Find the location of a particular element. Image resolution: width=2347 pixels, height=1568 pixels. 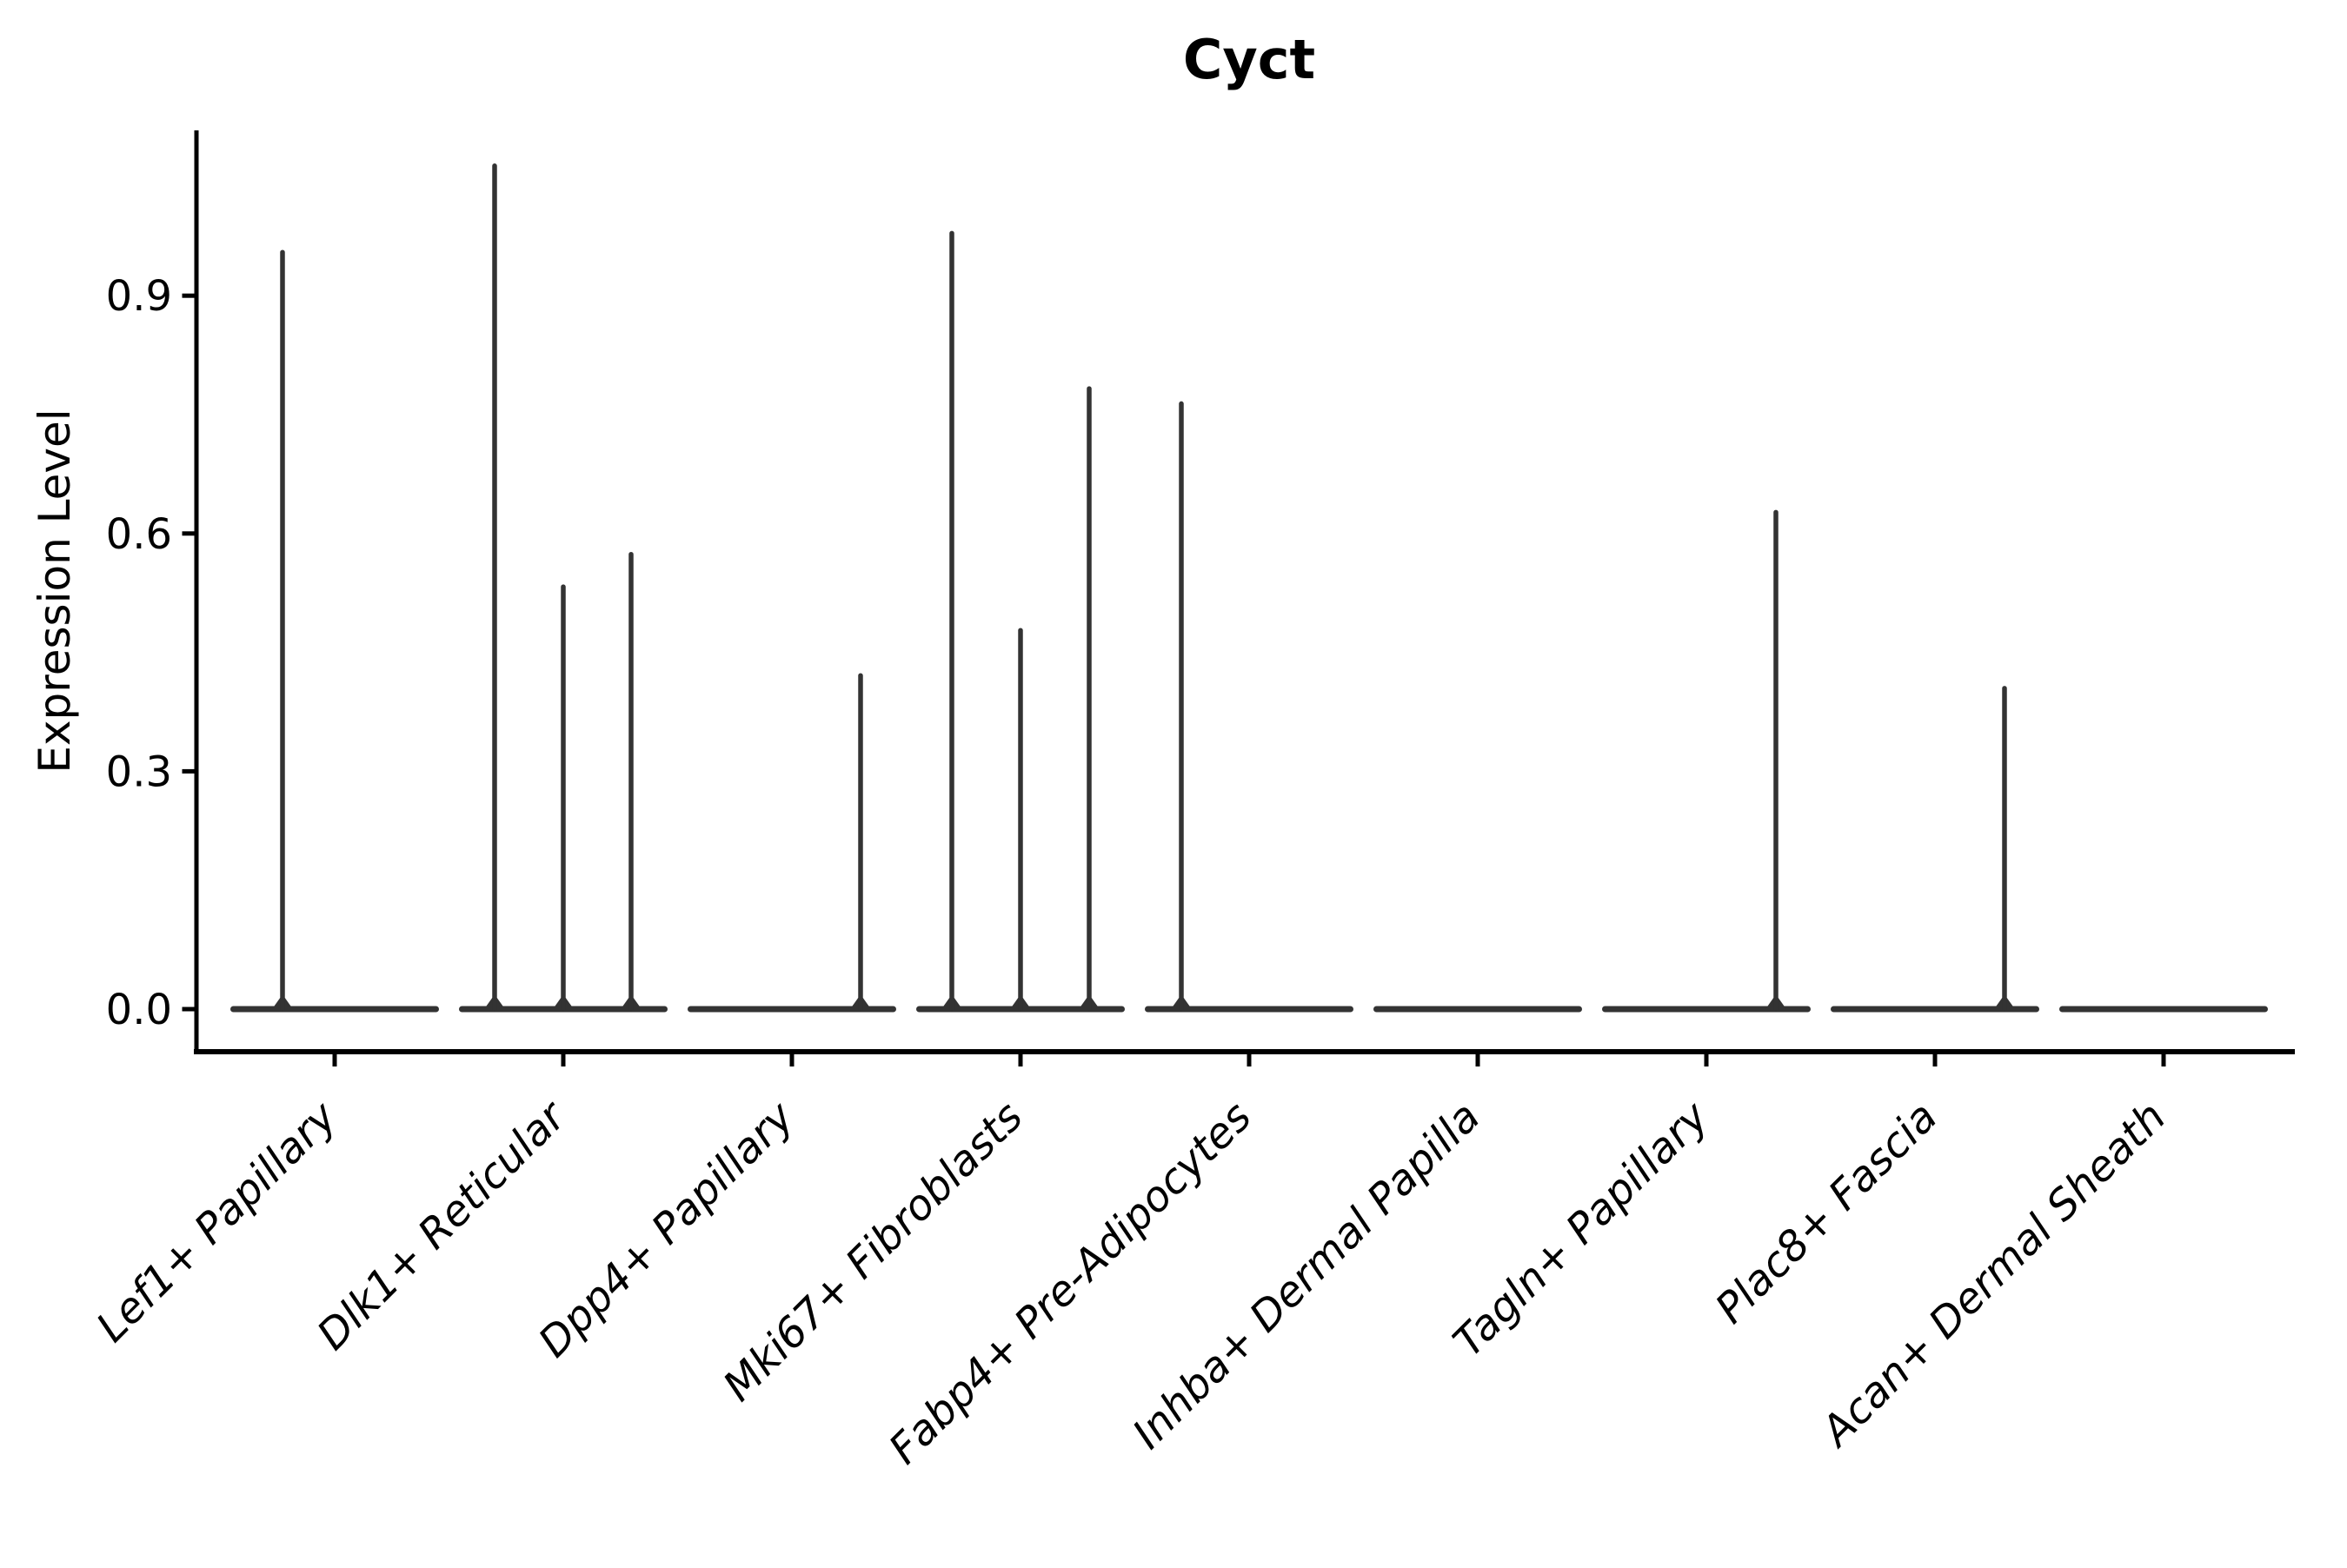

y-axis-label: Expression Level is located at coordinates (55, 591).